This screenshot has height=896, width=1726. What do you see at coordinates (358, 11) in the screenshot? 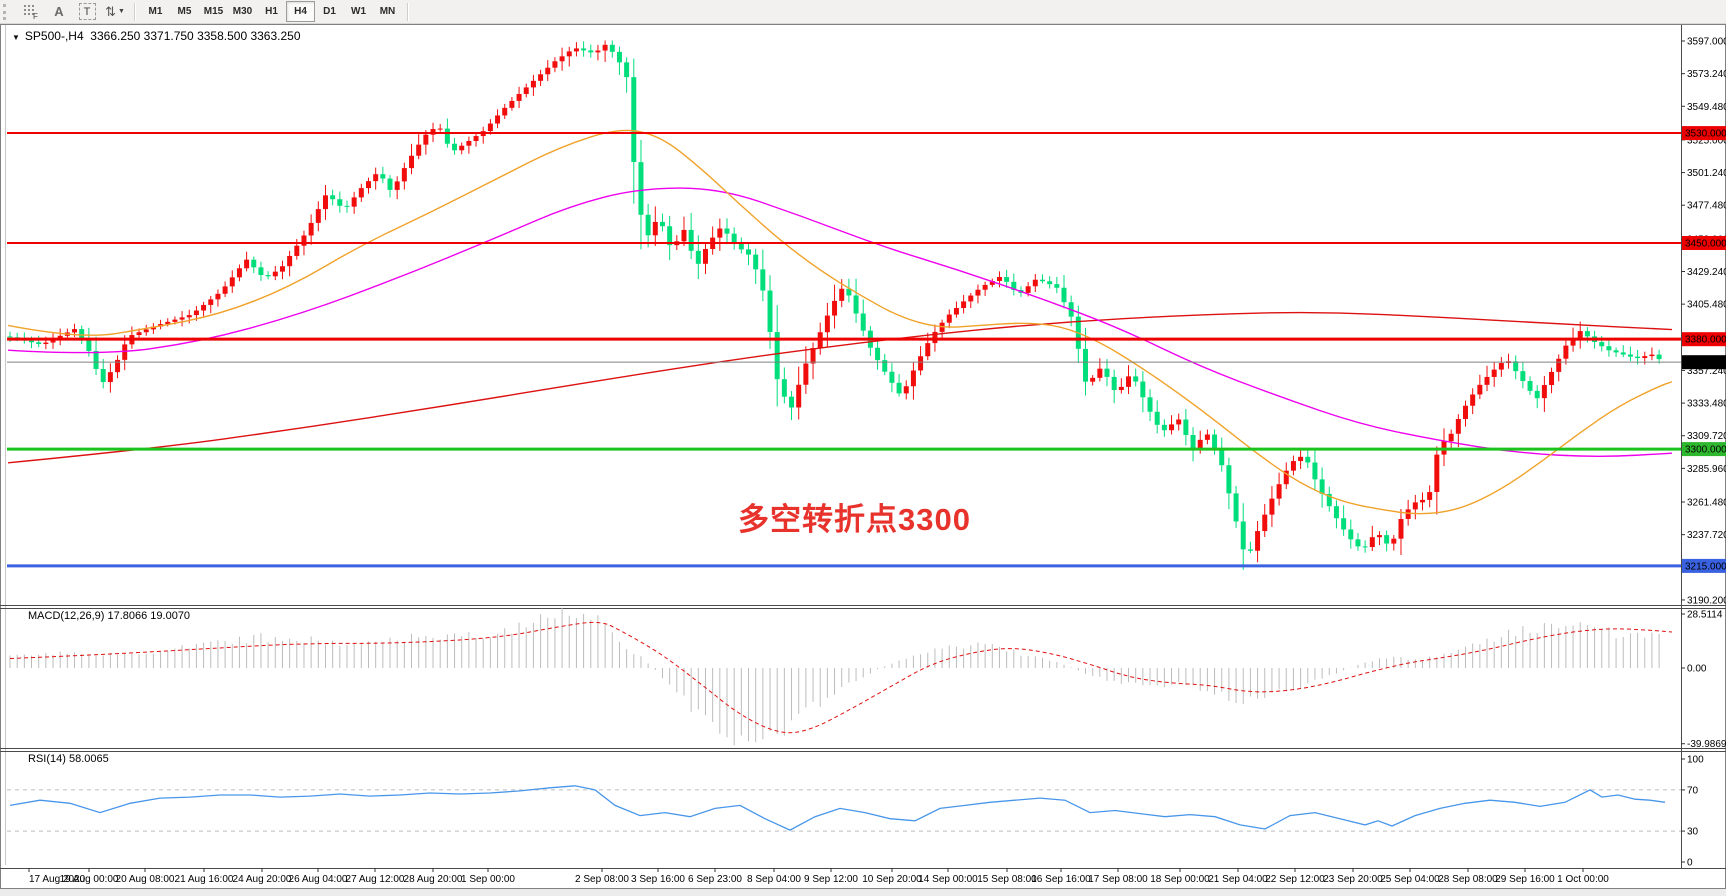
I see `timeframe-button-w1: W1` at bounding box center [358, 11].